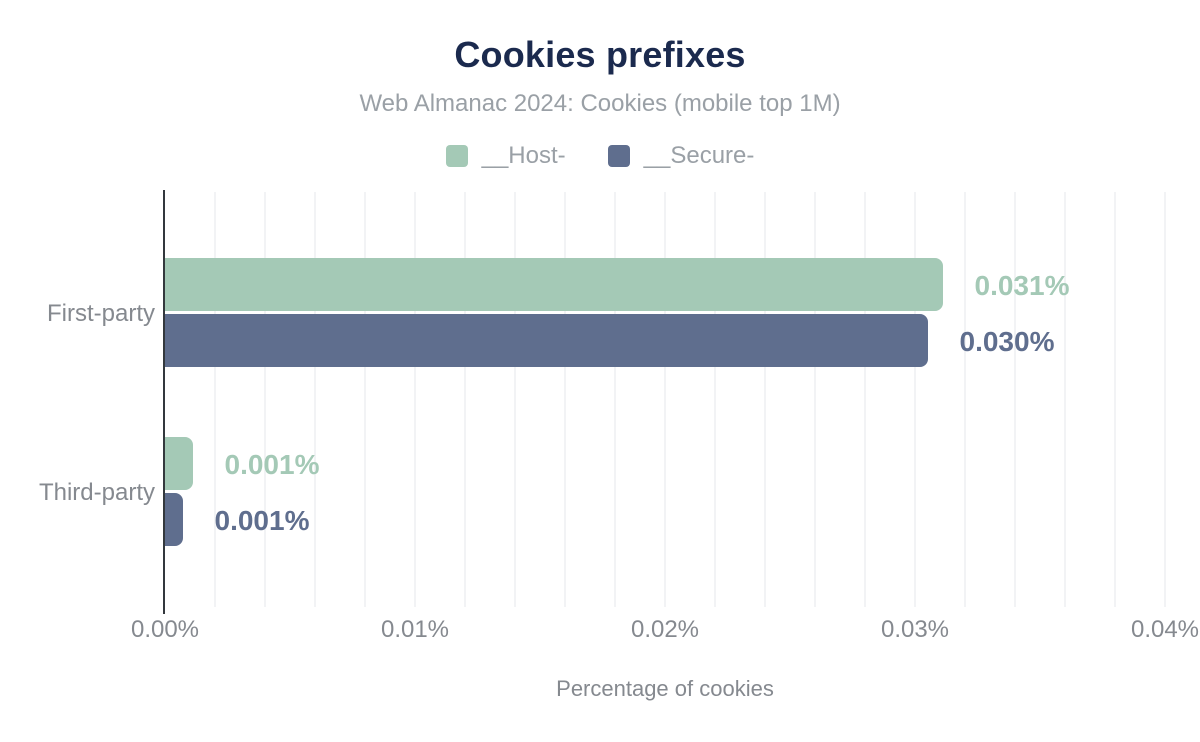 This screenshot has height=742, width=1200. Describe the element at coordinates (415, 629) in the screenshot. I see `x-tick-label: 0.01%` at that location.